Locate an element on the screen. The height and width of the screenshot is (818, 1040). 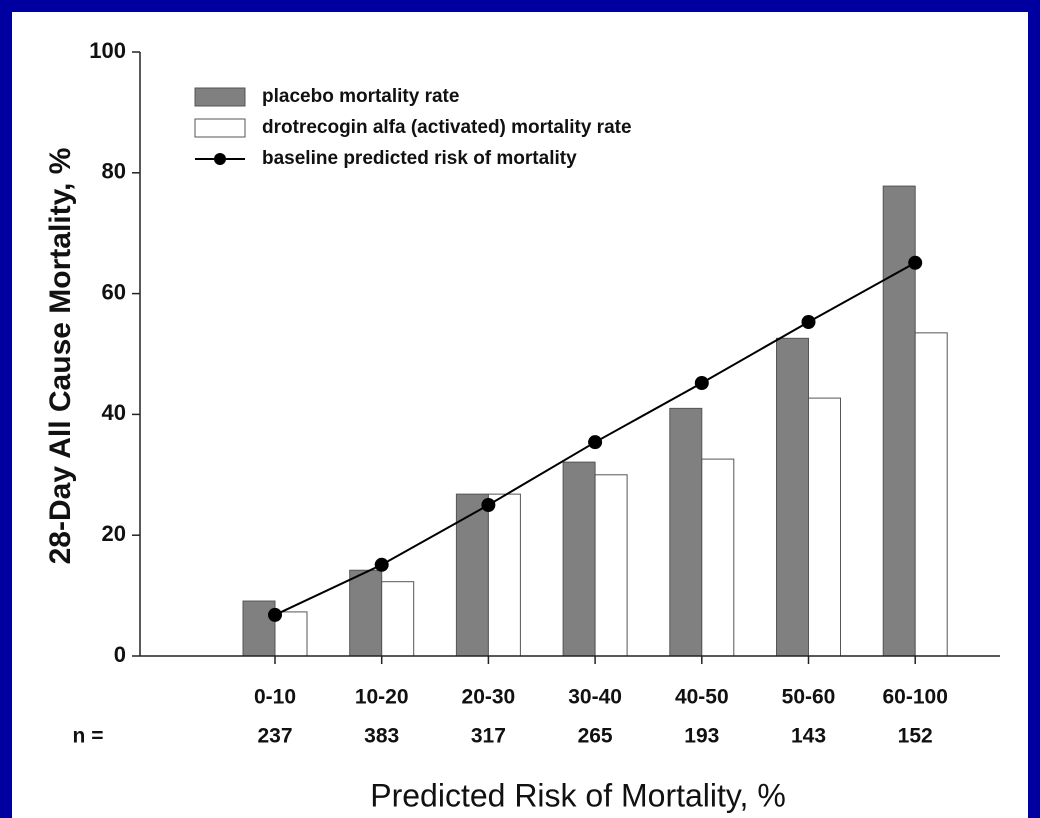
y-tick-label: 80 is located at coordinates (114, 171).